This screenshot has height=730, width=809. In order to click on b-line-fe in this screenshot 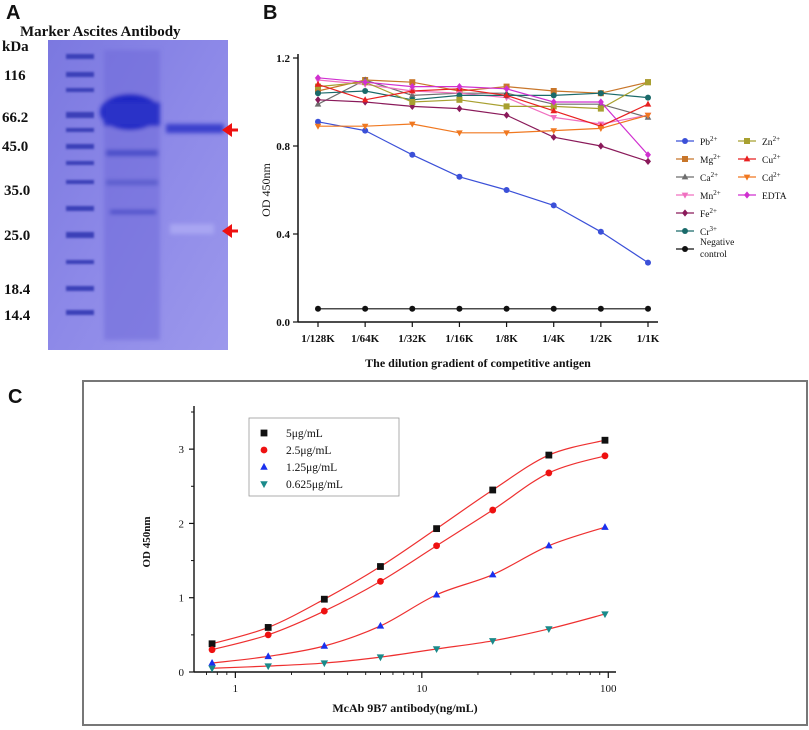, I will do `click(483, 130)`.